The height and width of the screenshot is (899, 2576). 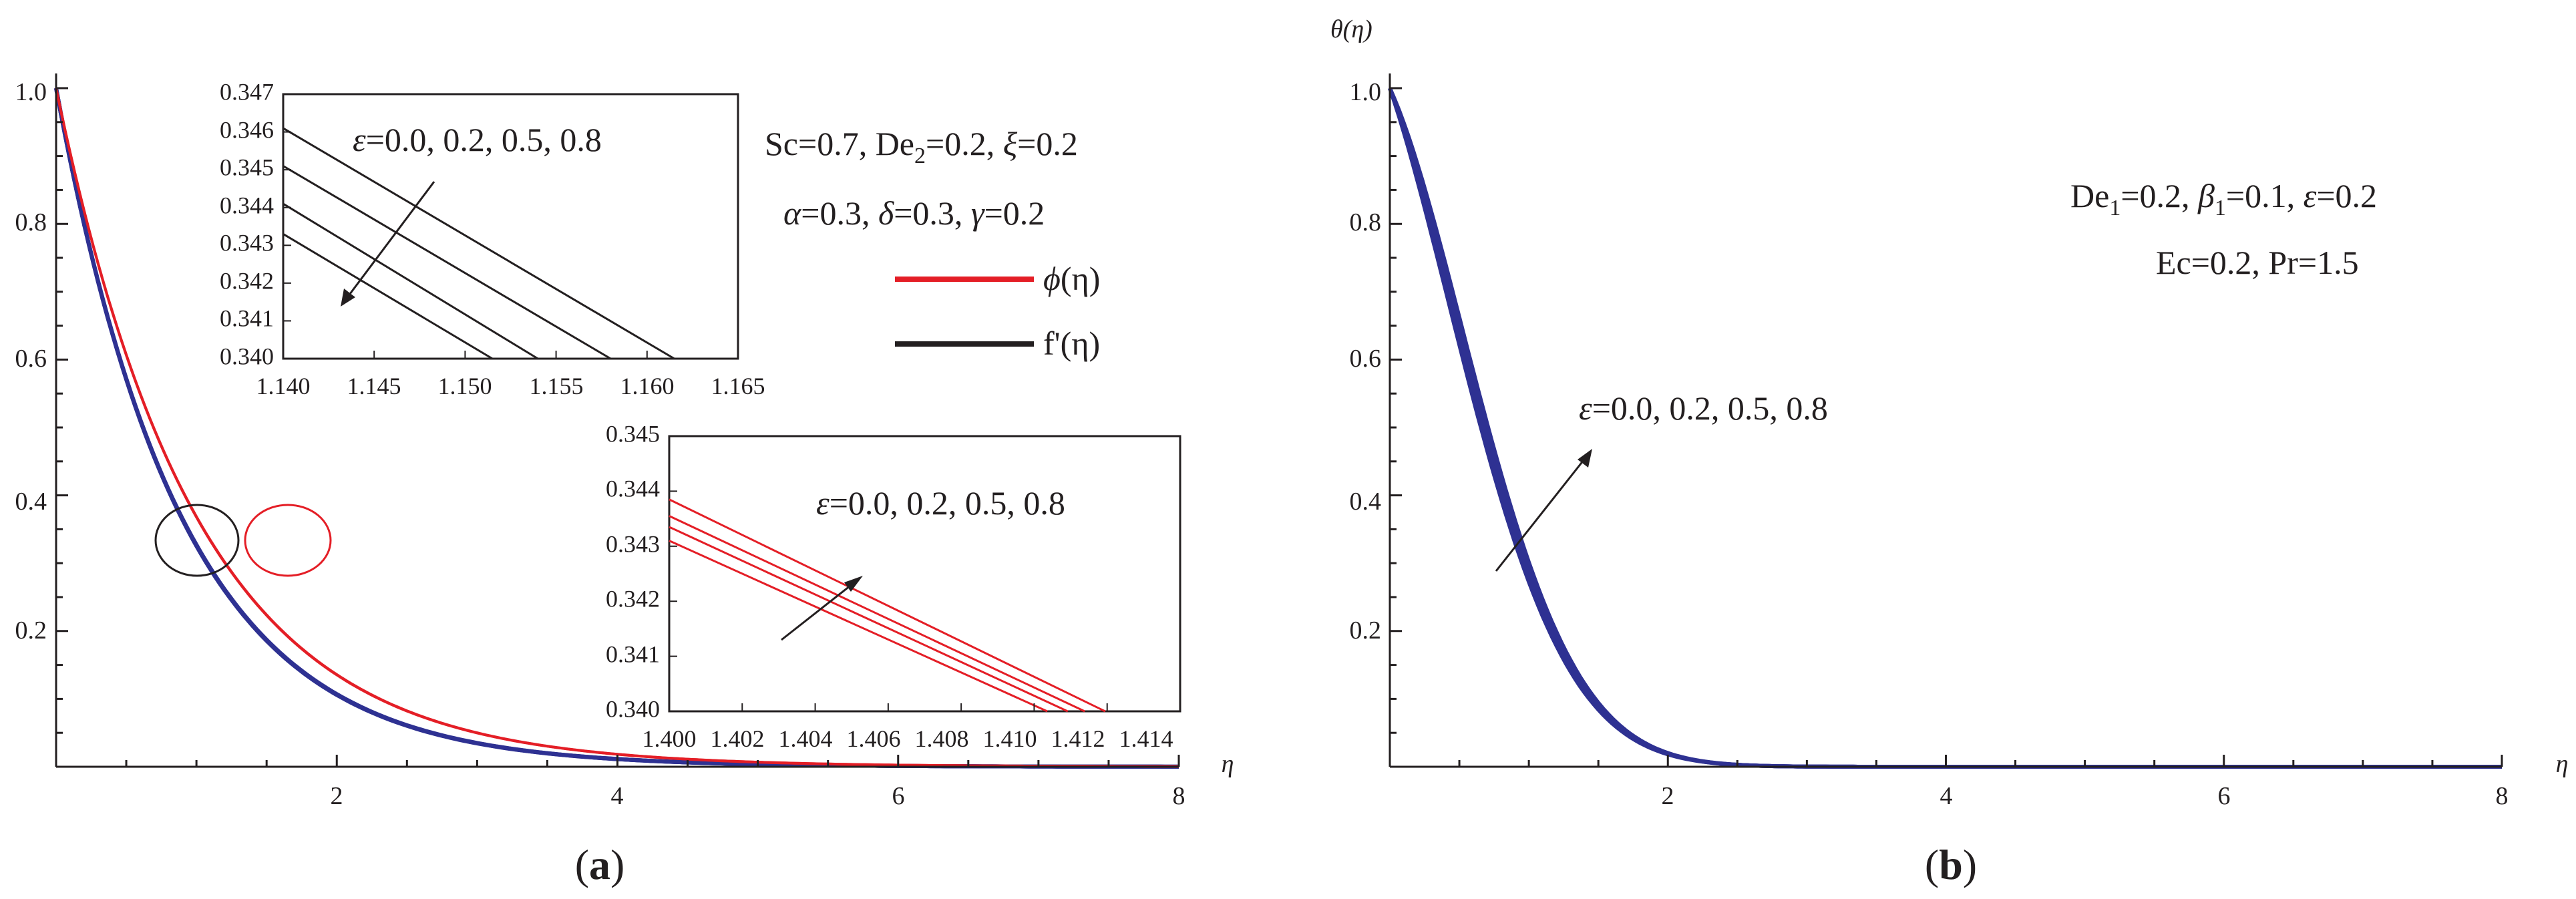 I want to click on inset-bottom-lines, so click(x=887, y=605).